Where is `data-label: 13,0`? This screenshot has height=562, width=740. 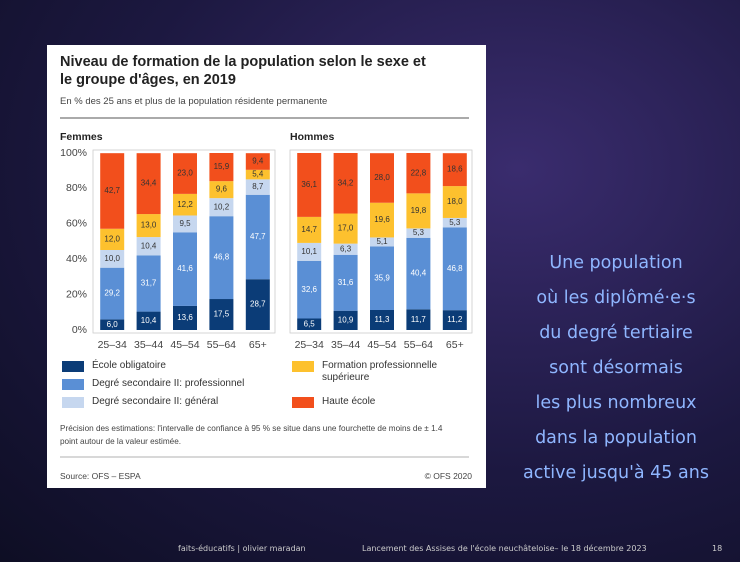
data-label: 13,0 is located at coordinates (149, 225).